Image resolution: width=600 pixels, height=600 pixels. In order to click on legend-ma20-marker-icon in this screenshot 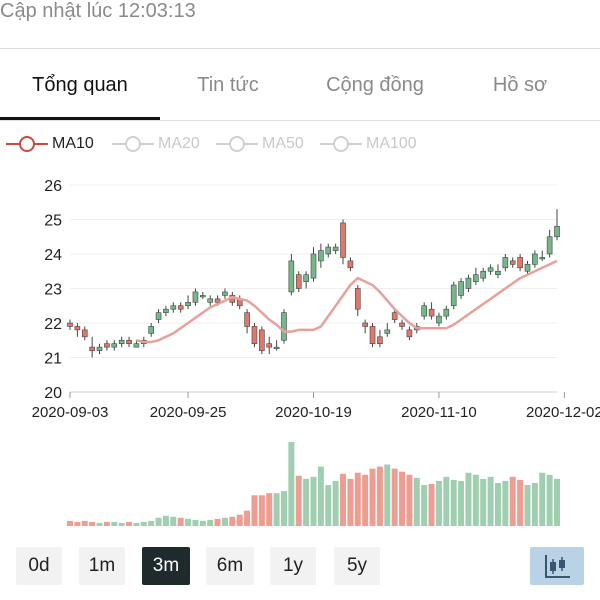, I will do `click(133, 144)`.